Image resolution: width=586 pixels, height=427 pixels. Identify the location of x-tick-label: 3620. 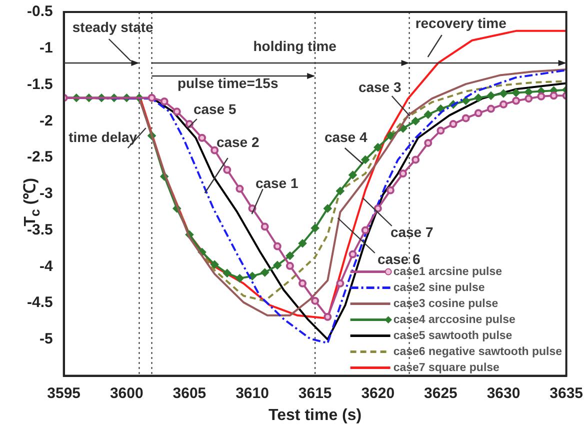
(378, 393).